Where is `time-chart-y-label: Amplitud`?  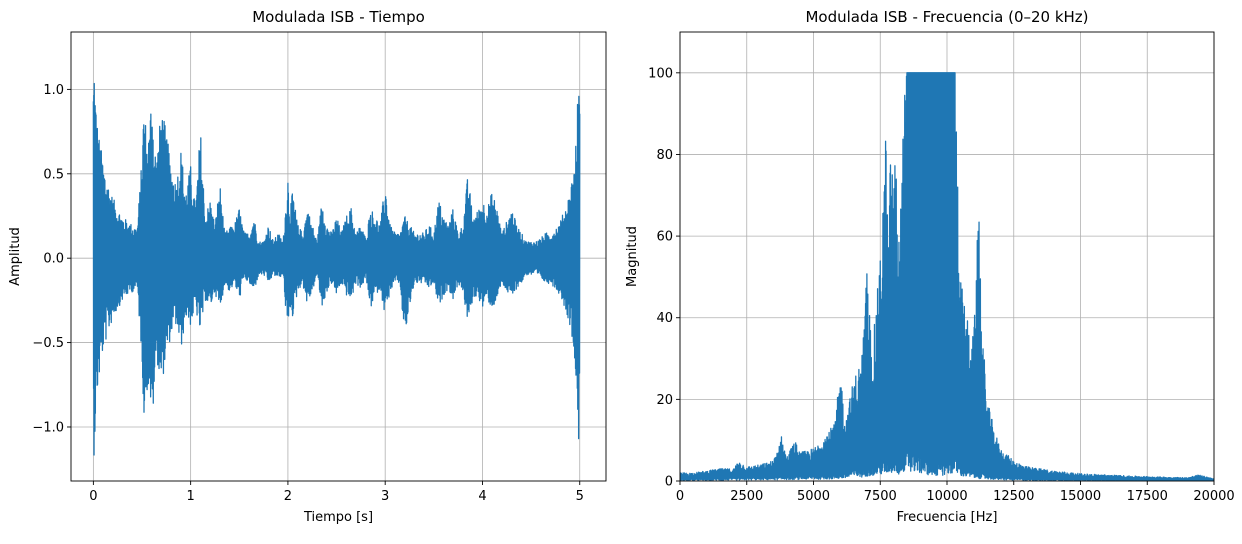 time-chart-y-label: Amplitud is located at coordinates (15, 256).